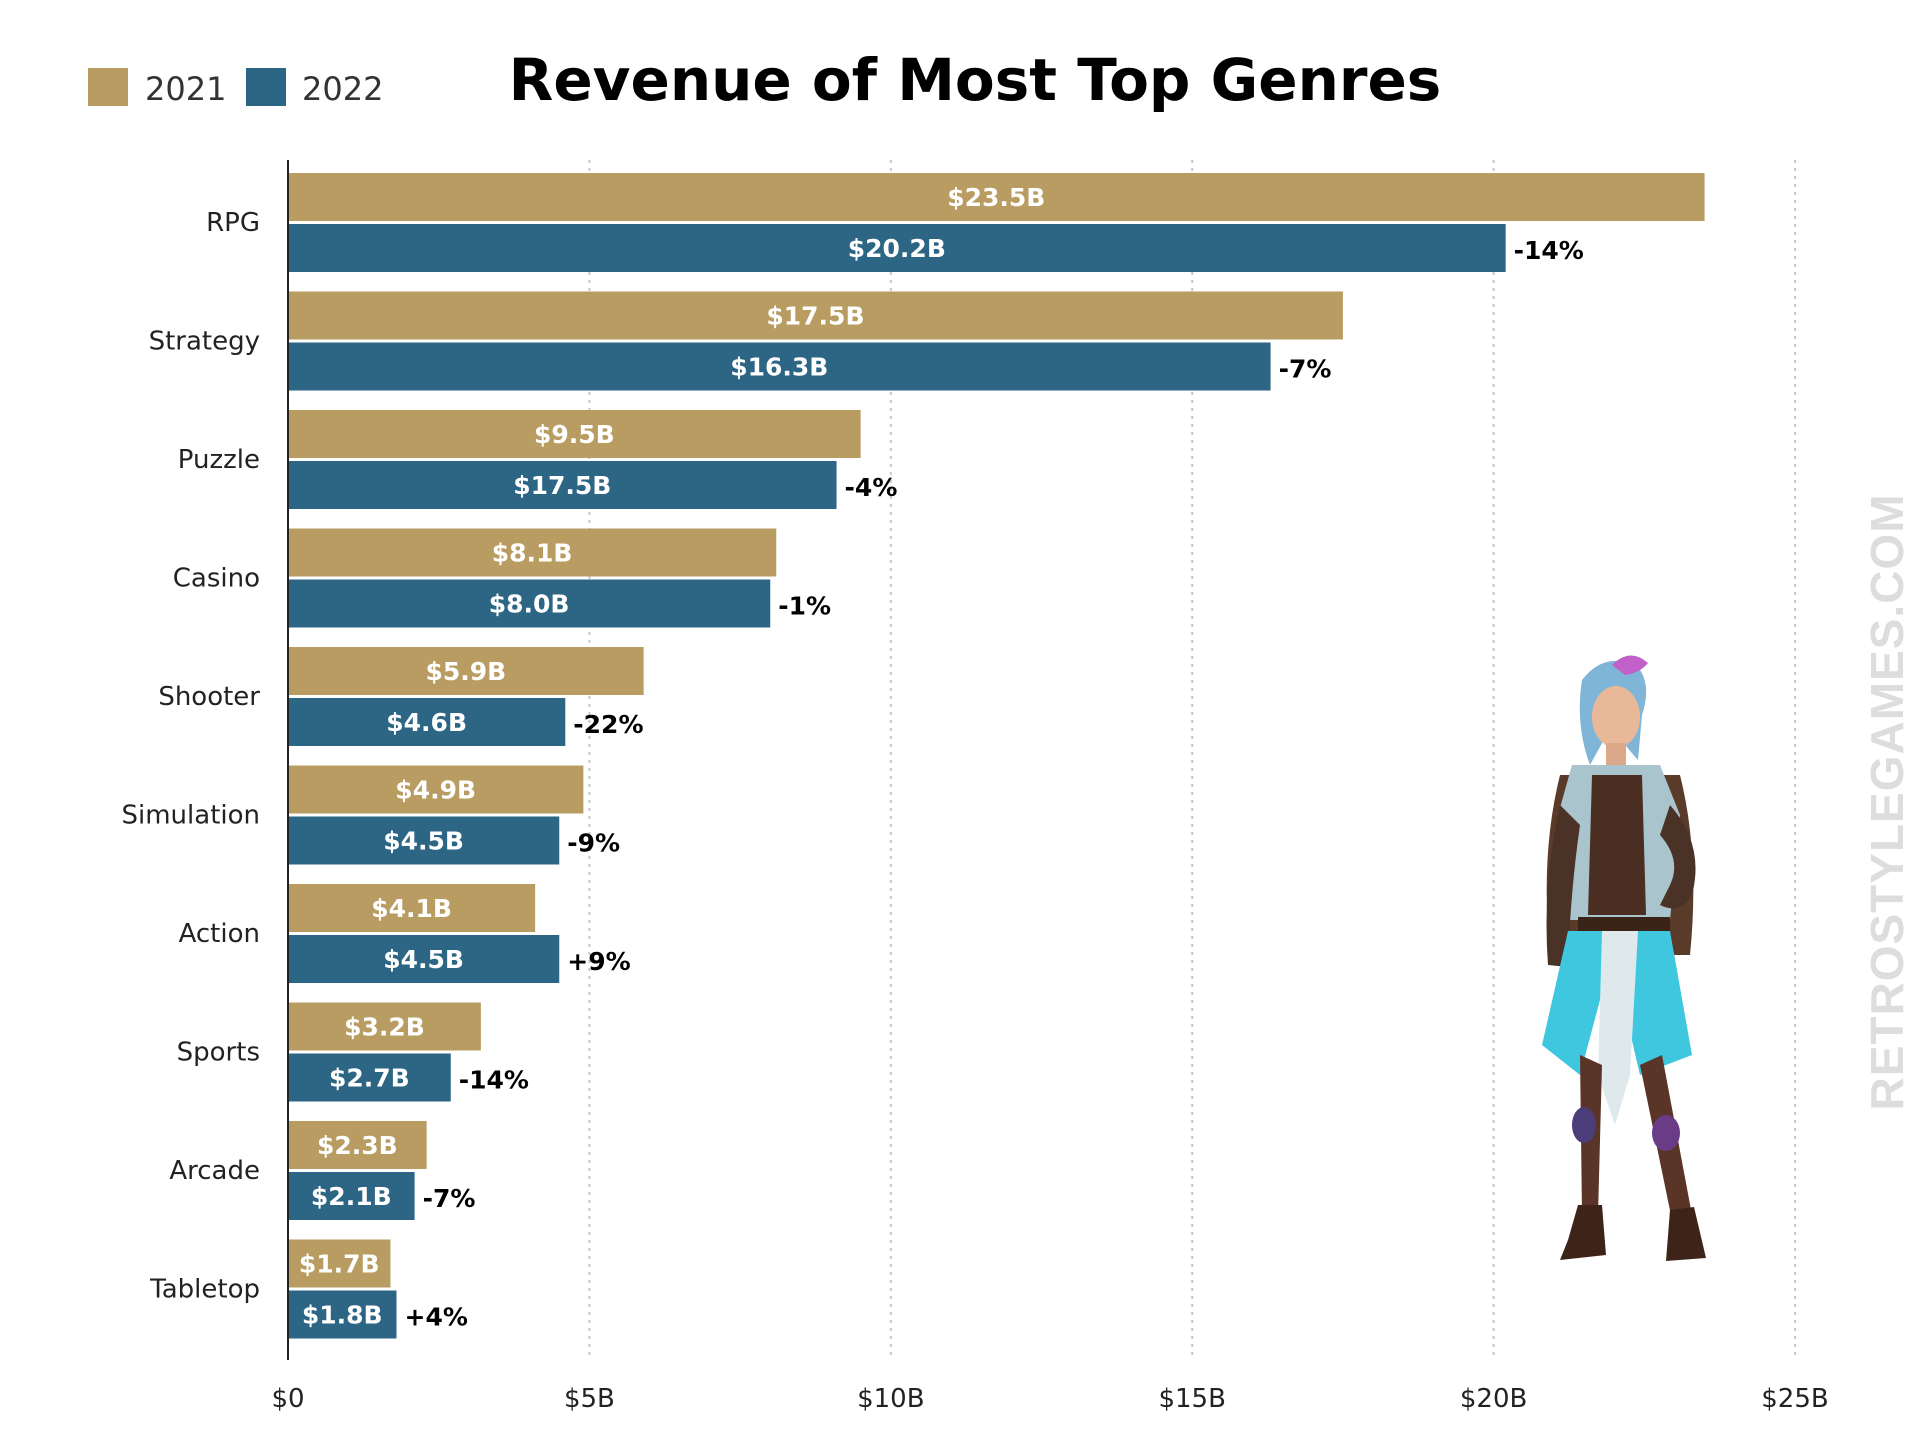 This screenshot has width=1920, height=1450. I want to click on character-illustration, so click(1624, 958).